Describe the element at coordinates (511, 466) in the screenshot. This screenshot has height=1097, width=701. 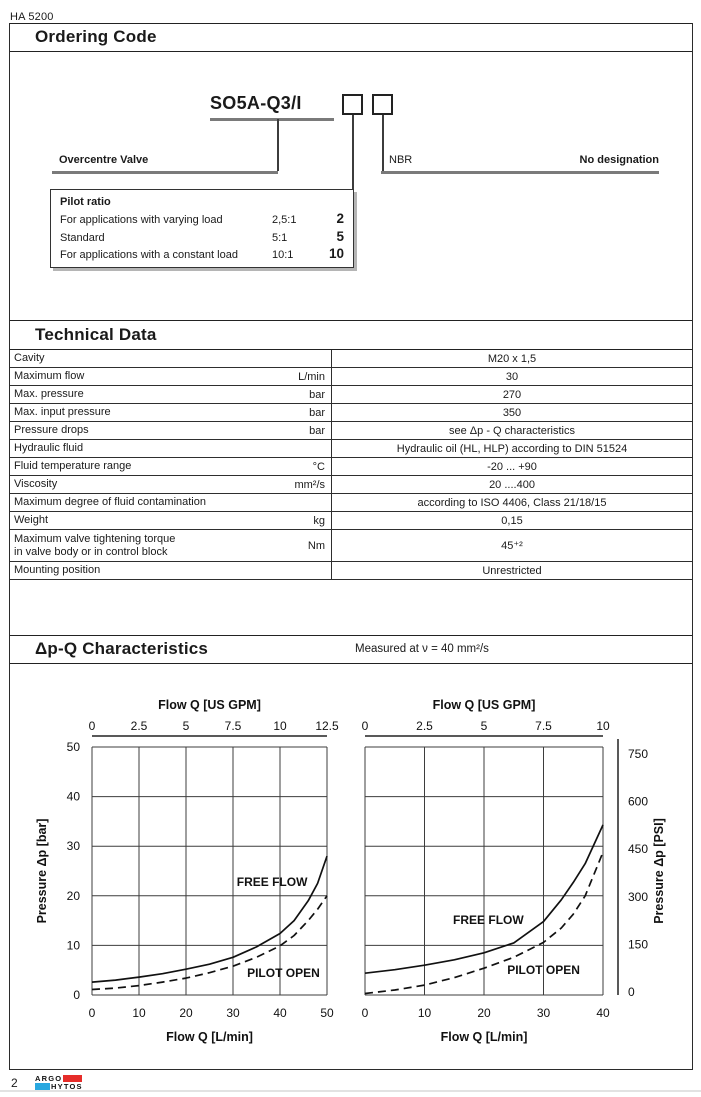
I see `row-value: -20 ... +90` at that location.